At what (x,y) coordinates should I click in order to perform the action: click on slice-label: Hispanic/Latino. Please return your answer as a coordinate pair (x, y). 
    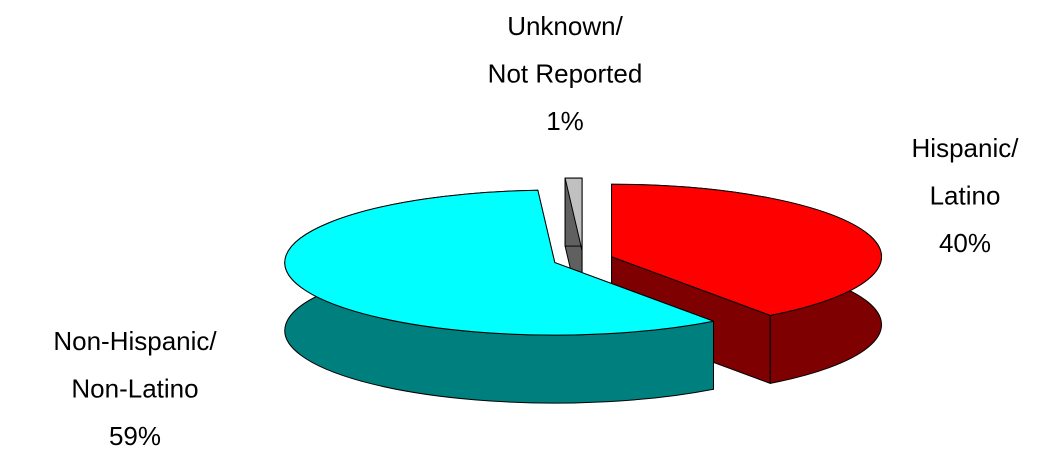
    Looking at the image, I should click on (966, 172).